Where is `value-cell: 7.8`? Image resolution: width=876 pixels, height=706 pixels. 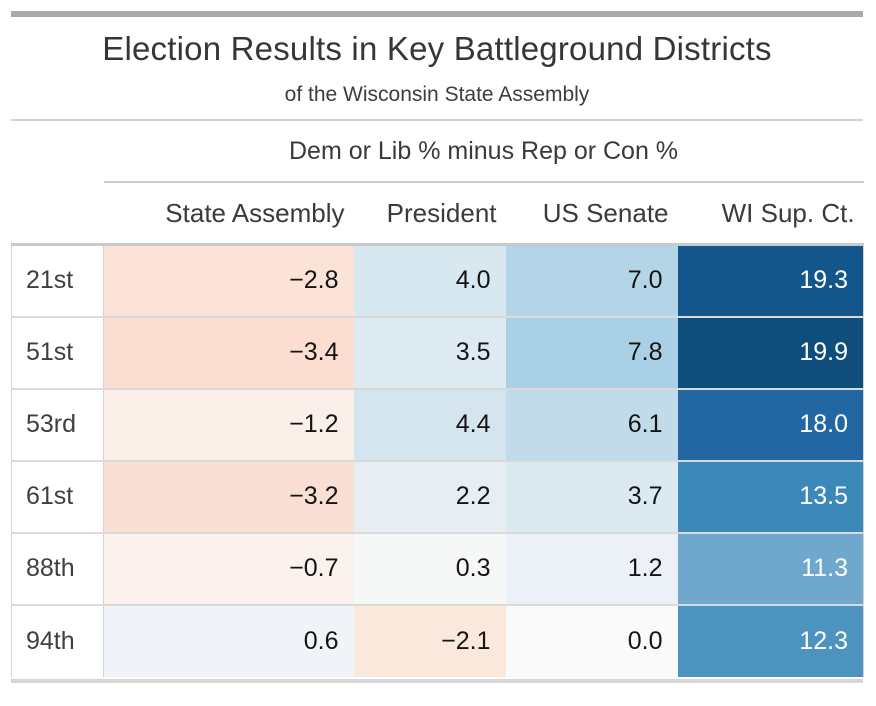 value-cell: 7.8 is located at coordinates (591, 352).